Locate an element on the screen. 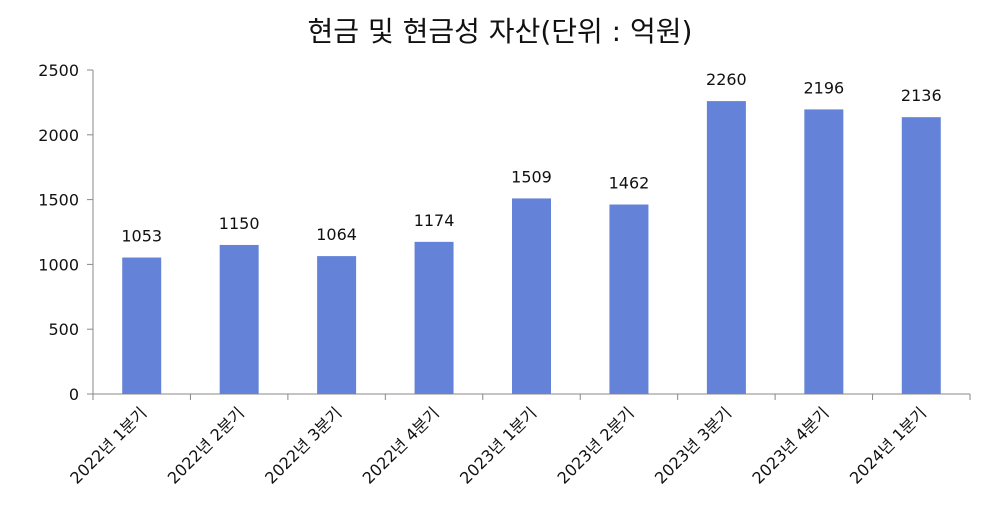 Image resolution: width=1000 pixels, height=512 pixels. y-tick-label: 2500 is located at coordinates (58, 70).